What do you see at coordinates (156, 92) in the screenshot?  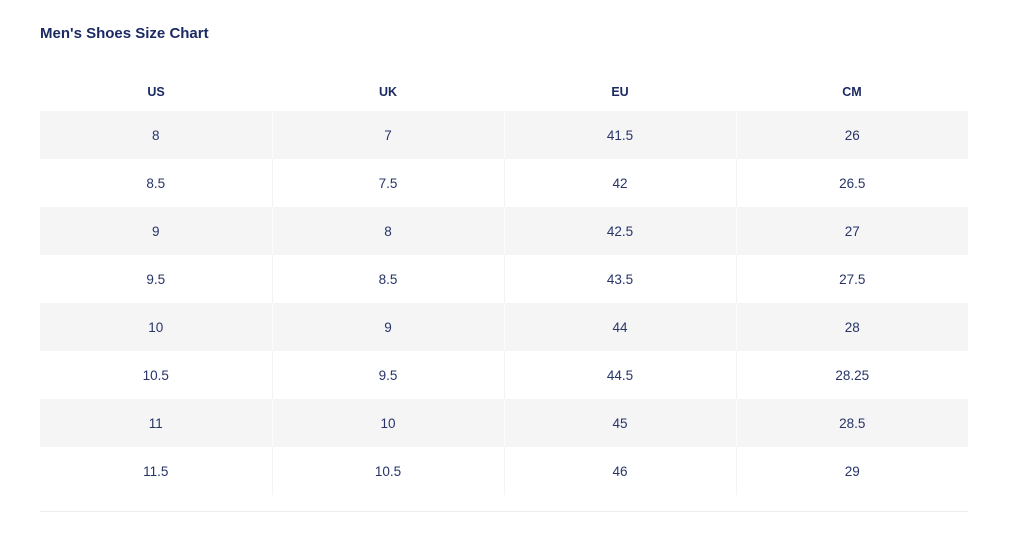 I see `column-header-us: US` at bounding box center [156, 92].